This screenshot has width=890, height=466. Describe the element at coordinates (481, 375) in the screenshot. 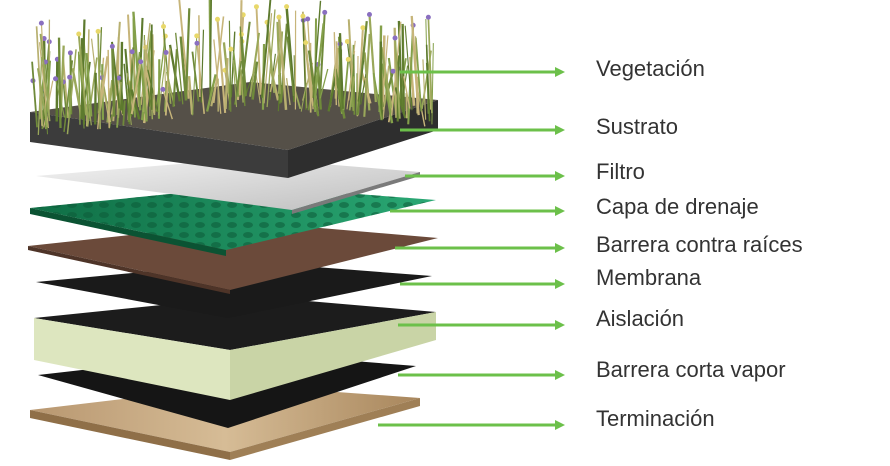

I see `arrow-barrera-corta-vapor` at that location.